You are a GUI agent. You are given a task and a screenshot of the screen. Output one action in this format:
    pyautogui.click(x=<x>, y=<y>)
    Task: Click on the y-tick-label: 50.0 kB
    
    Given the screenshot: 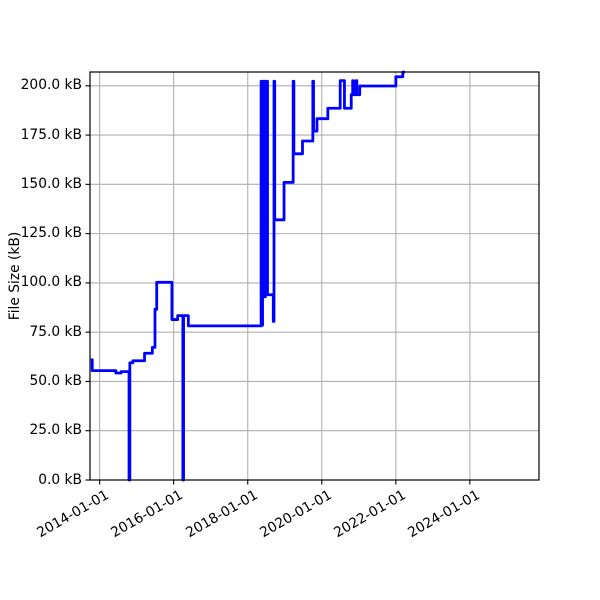 What is the action you would take?
    pyautogui.click(x=55, y=380)
    